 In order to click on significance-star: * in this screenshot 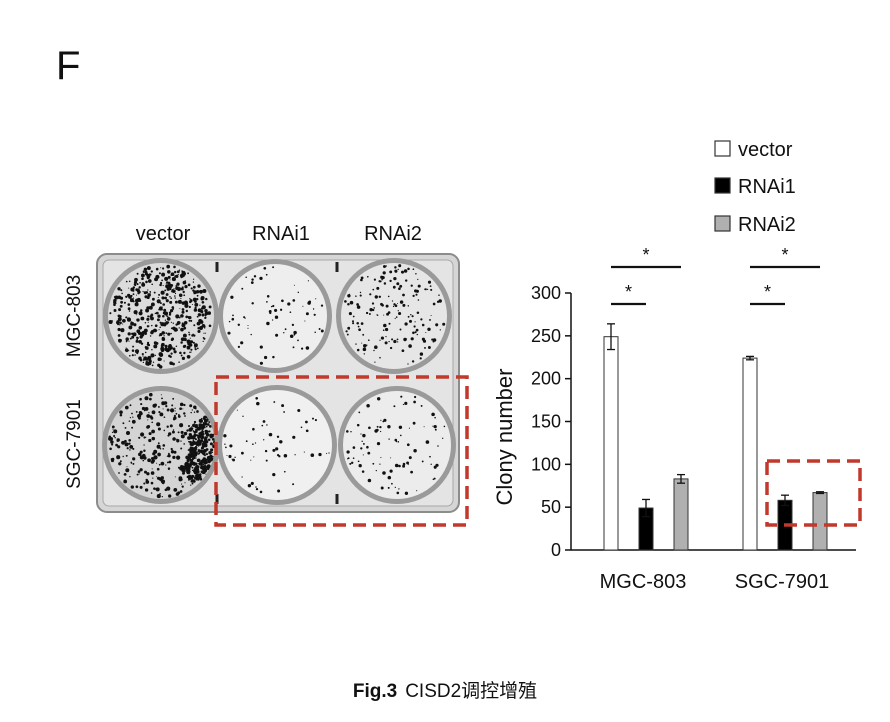, I will do `click(628, 292)`.